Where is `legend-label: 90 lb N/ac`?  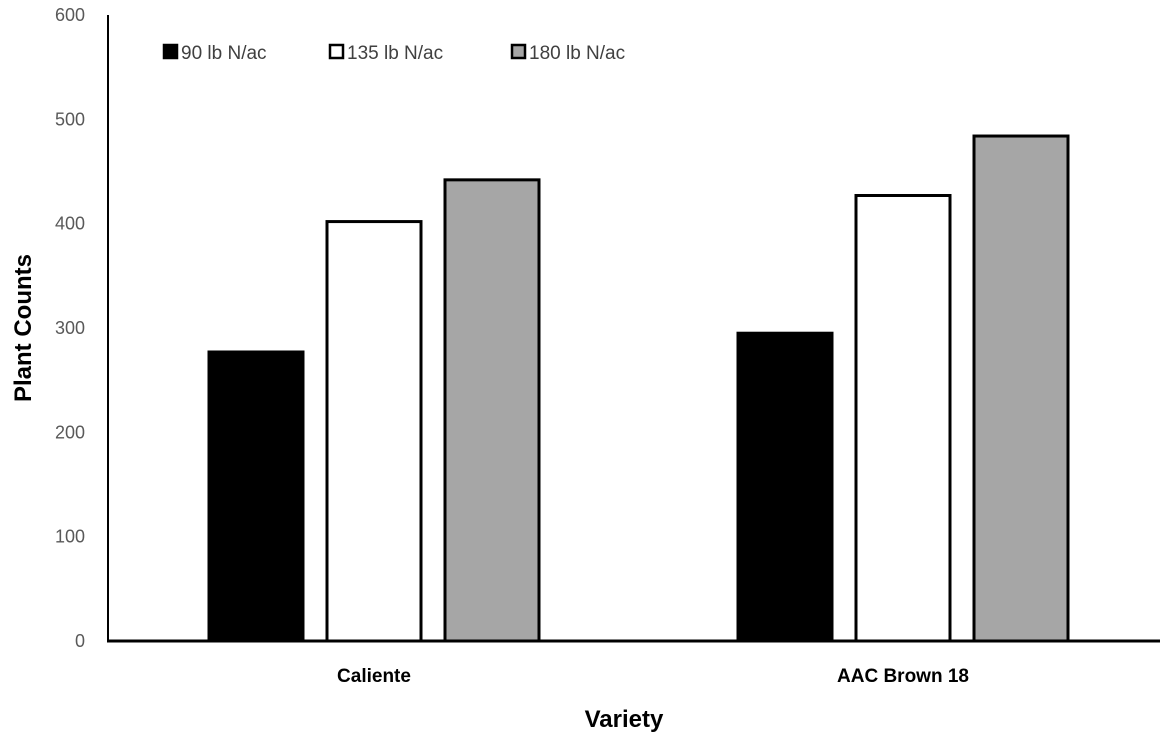 legend-label: 90 lb N/ac is located at coordinates (224, 53).